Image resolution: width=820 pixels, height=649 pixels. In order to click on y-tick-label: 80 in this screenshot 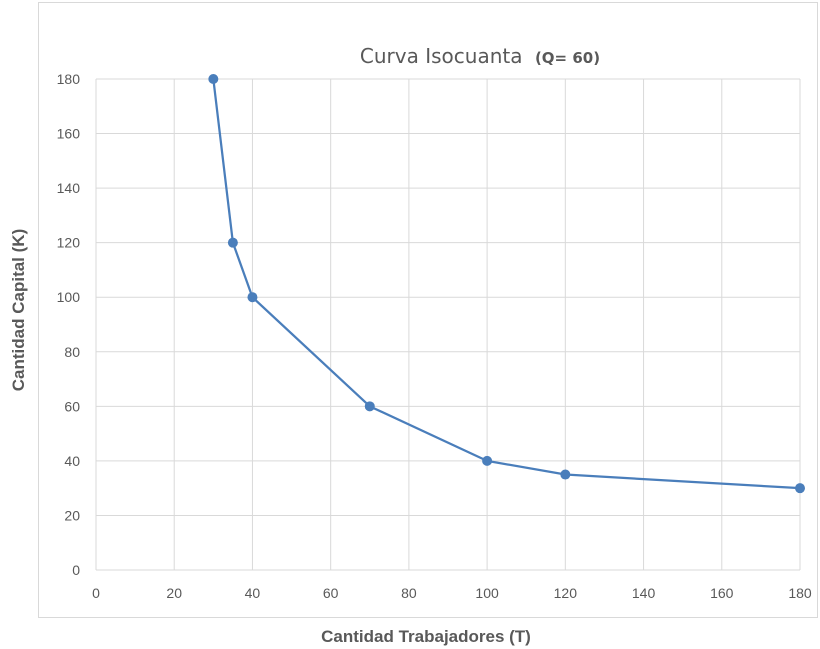, I will do `click(72, 352)`.